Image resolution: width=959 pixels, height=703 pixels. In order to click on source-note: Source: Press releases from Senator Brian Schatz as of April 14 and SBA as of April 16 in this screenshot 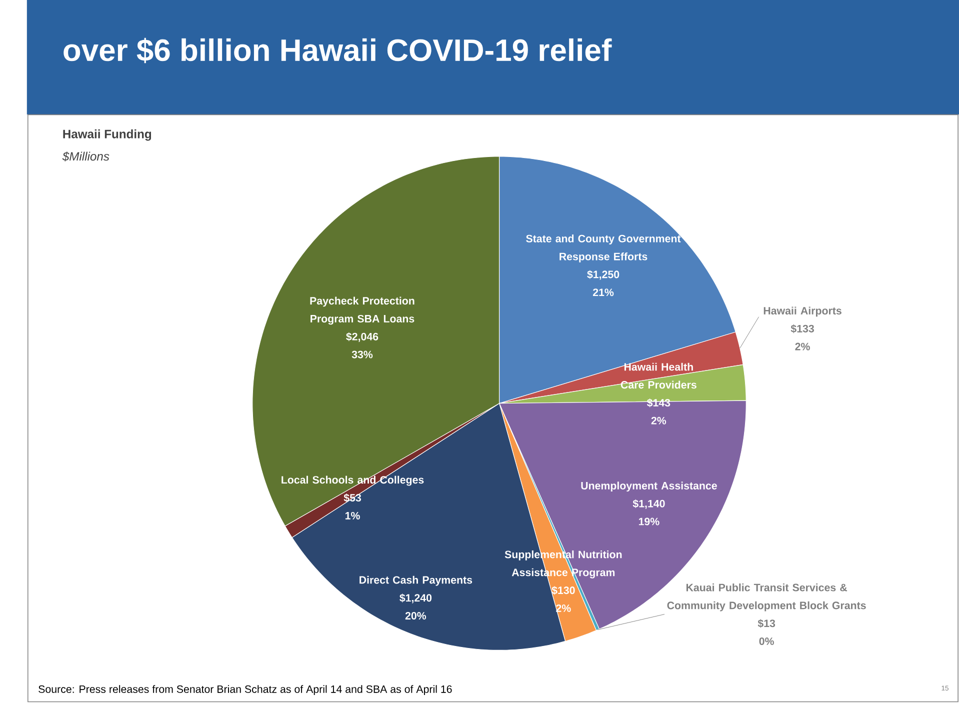, I will do `click(245, 690)`.